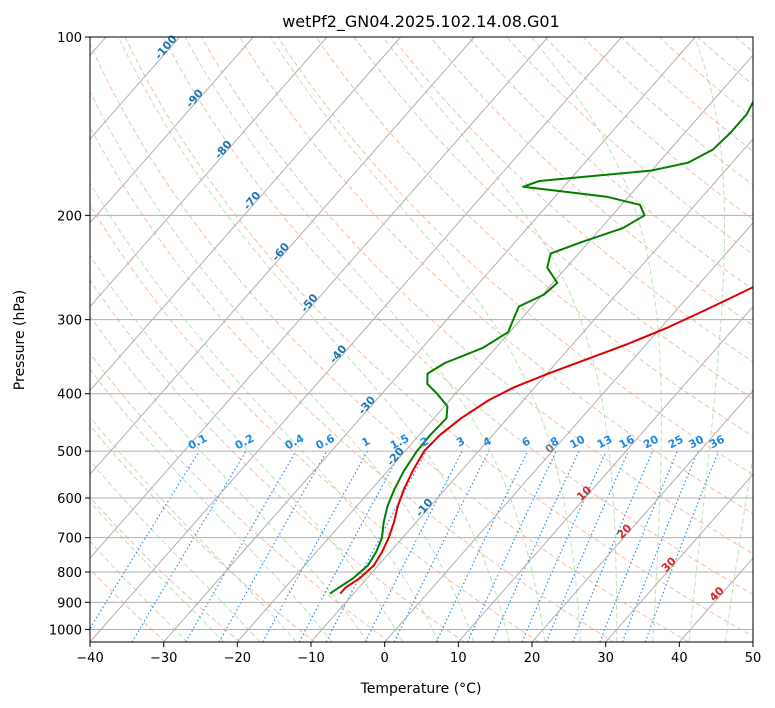 The height and width of the screenshot is (708, 775). What do you see at coordinates (163, 658) in the screenshot?
I see `x-tick-label: −30` at bounding box center [163, 658].